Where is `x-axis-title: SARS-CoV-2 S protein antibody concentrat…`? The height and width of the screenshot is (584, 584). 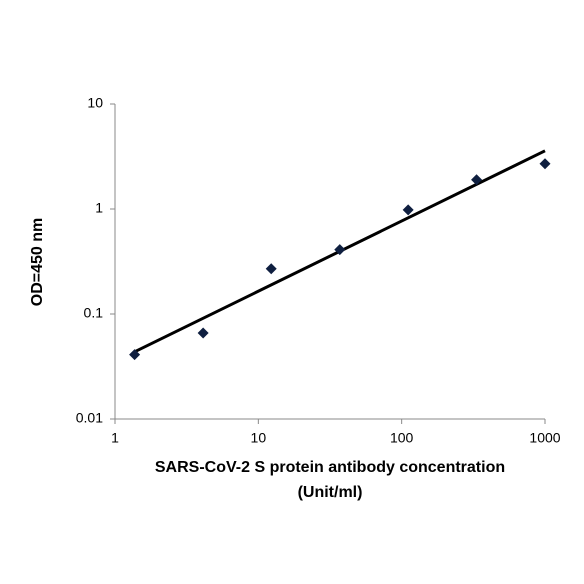 x-axis-title: SARS-CoV-2 S protein antibody concentrat… is located at coordinates (330, 467).